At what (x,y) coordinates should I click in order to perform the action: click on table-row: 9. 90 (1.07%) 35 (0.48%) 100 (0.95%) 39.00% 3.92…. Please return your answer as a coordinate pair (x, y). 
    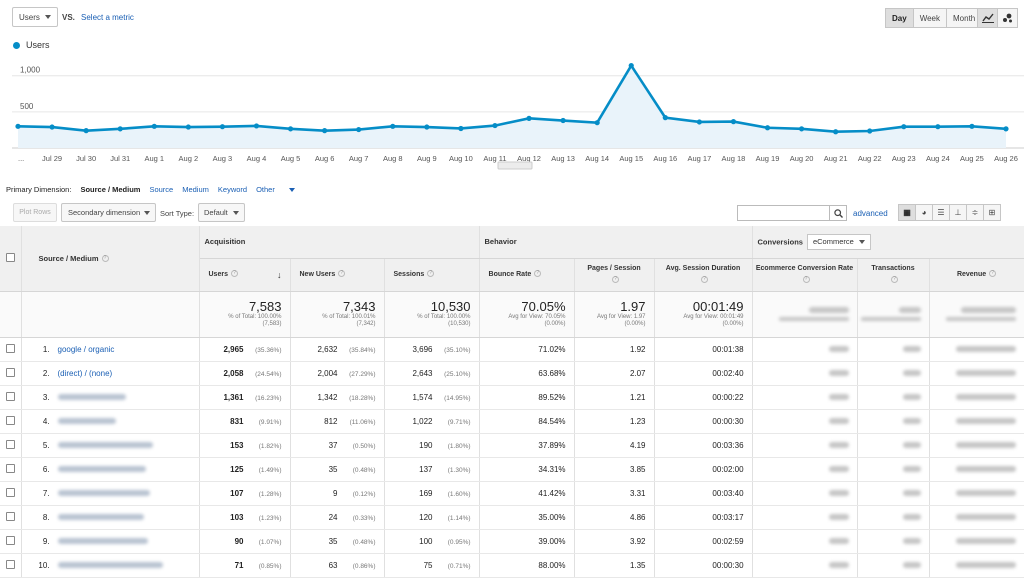
    Looking at the image, I should click on (512, 541).